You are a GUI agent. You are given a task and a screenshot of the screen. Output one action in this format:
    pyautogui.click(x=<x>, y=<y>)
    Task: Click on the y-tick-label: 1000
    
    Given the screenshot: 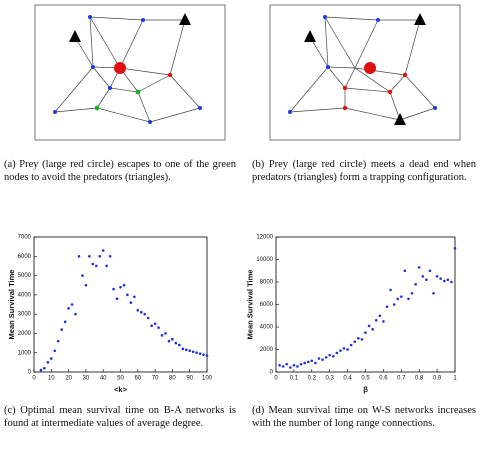 What is the action you would take?
    pyautogui.click(x=25, y=353)
    